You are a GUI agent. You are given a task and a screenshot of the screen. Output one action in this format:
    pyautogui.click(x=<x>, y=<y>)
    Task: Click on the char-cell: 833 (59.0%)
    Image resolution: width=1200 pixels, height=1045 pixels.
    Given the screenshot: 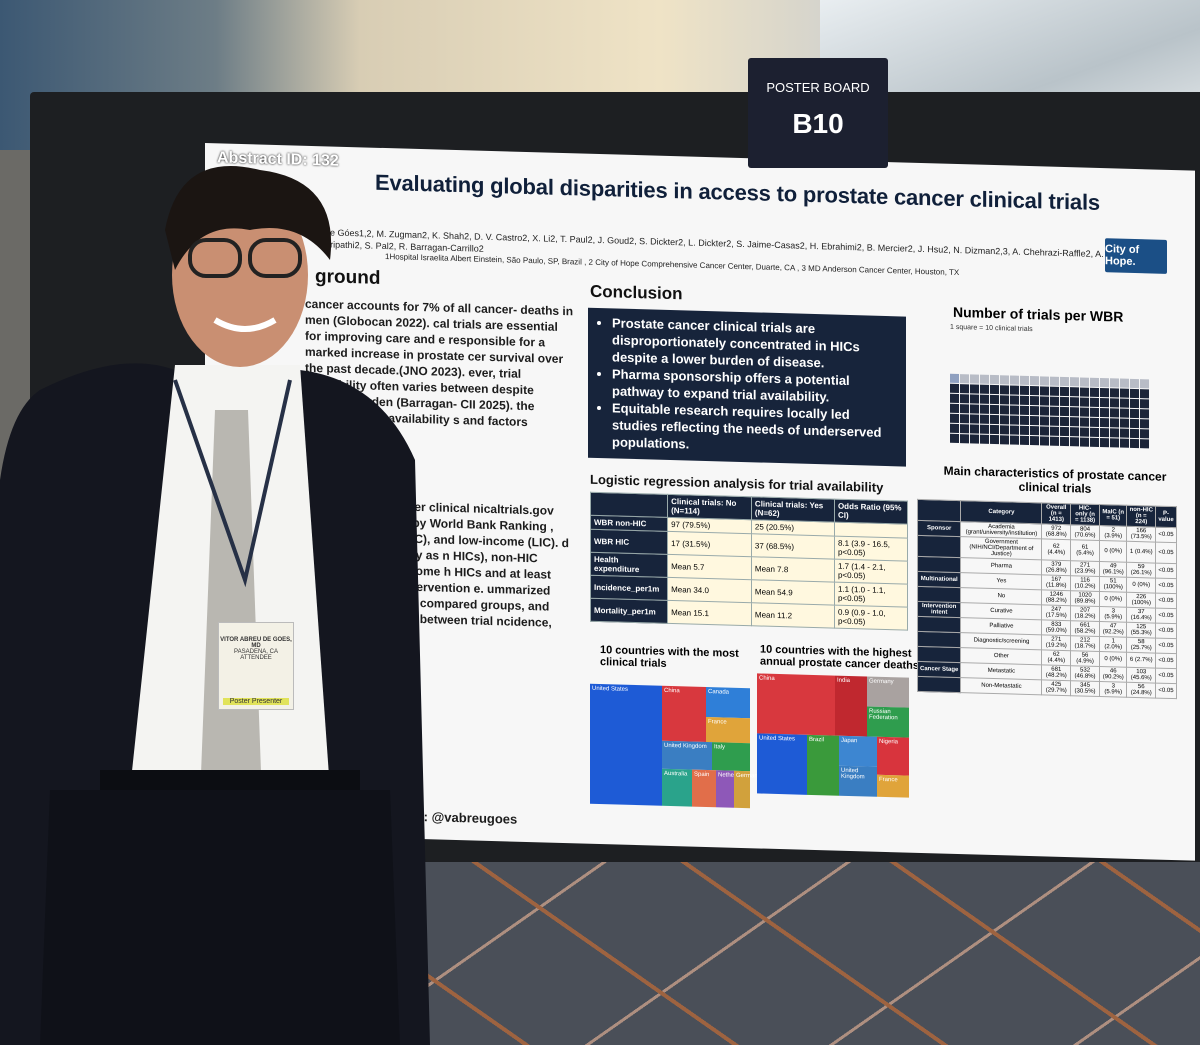 What is the action you would take?
    pyautogui.click(x=1056, y=627)
    